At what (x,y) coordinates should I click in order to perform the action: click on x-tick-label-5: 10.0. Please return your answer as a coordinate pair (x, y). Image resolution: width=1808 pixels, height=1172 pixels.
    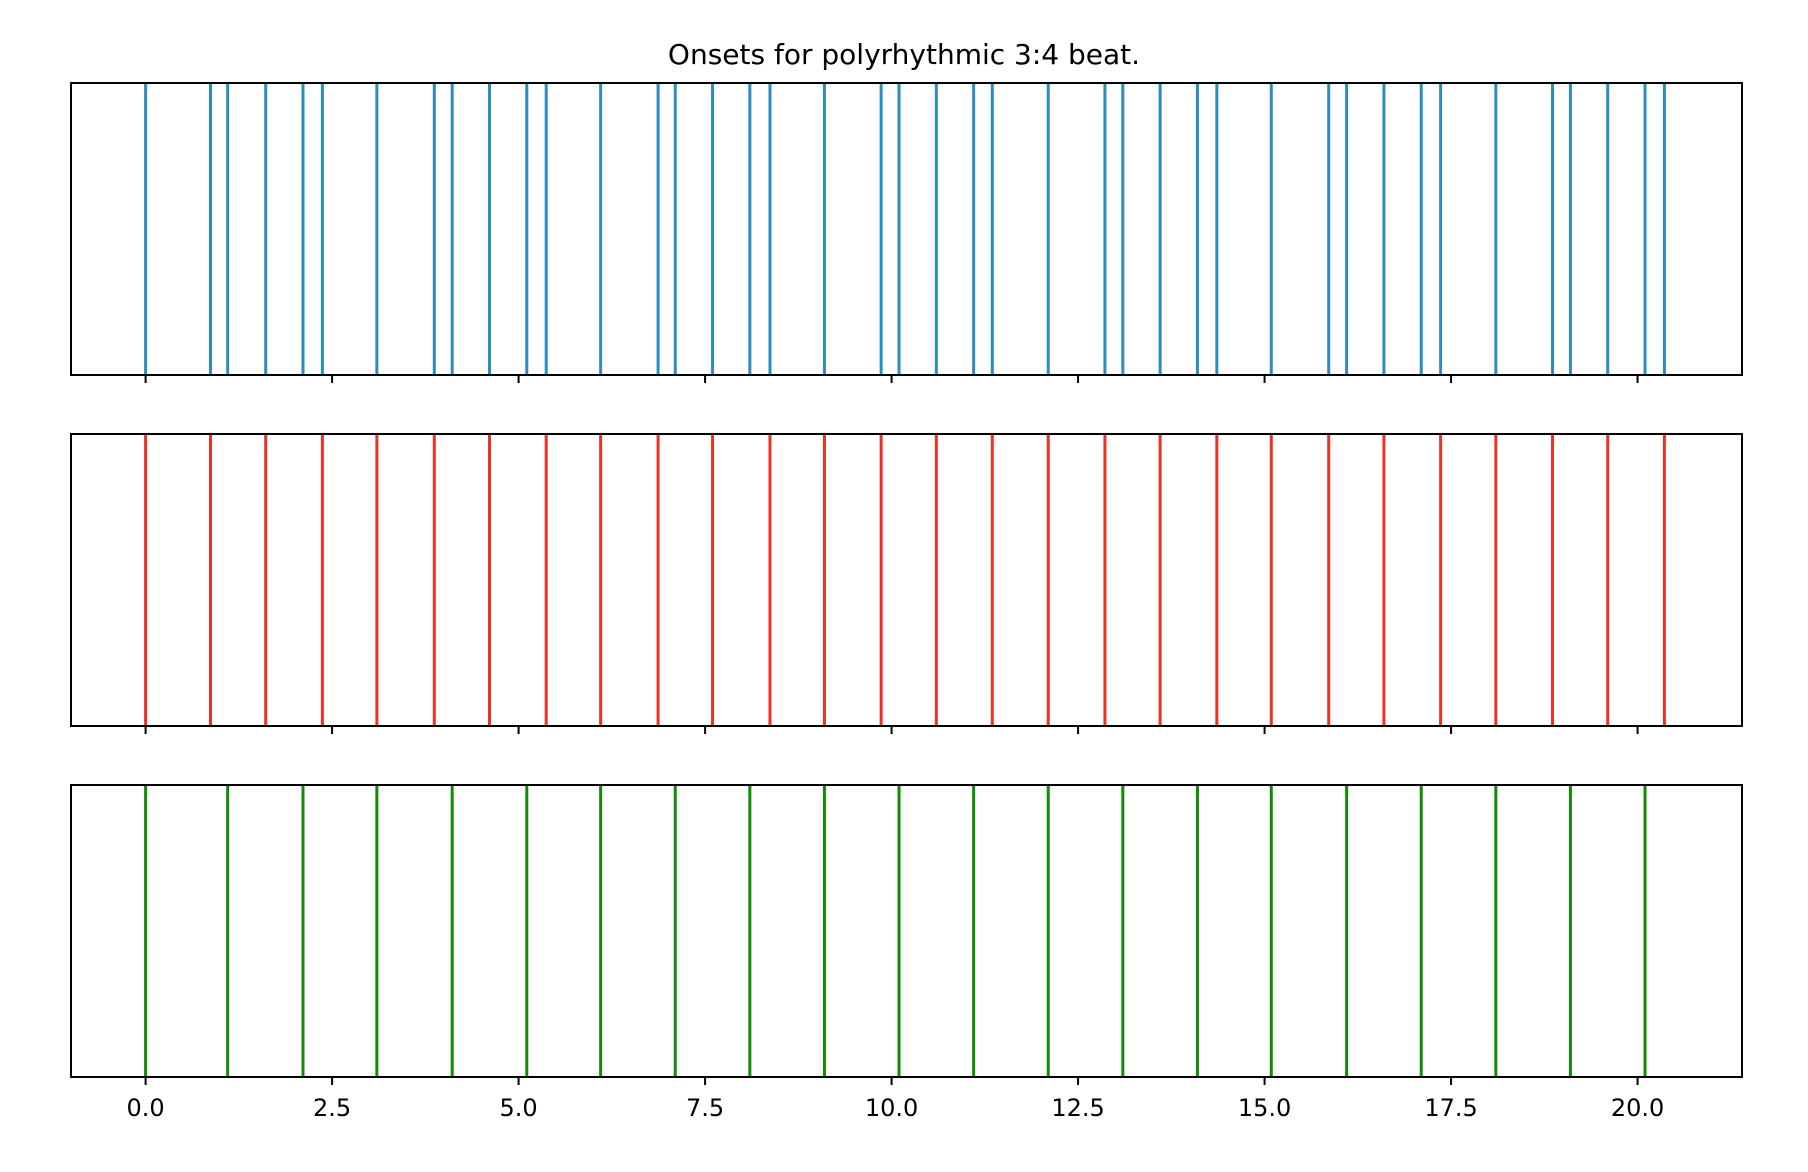
    Looking at the image, I should click on (891, 1108).